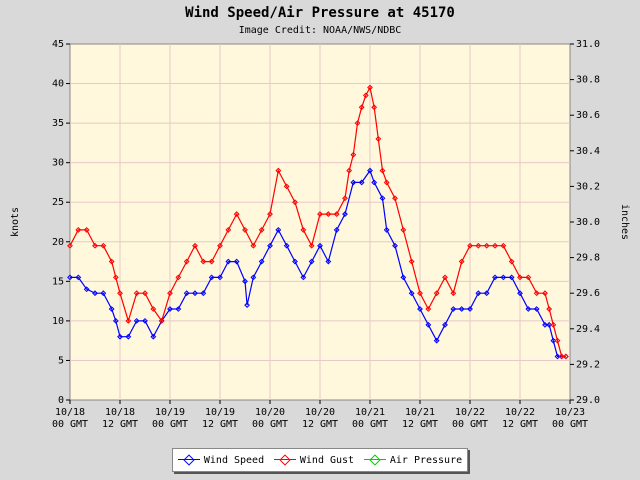 This screenshot has width=640, height=480. Describe the element at coordinates (188, 460) in the screenshot. I see `legend-wind-speed-symbol` at that location.